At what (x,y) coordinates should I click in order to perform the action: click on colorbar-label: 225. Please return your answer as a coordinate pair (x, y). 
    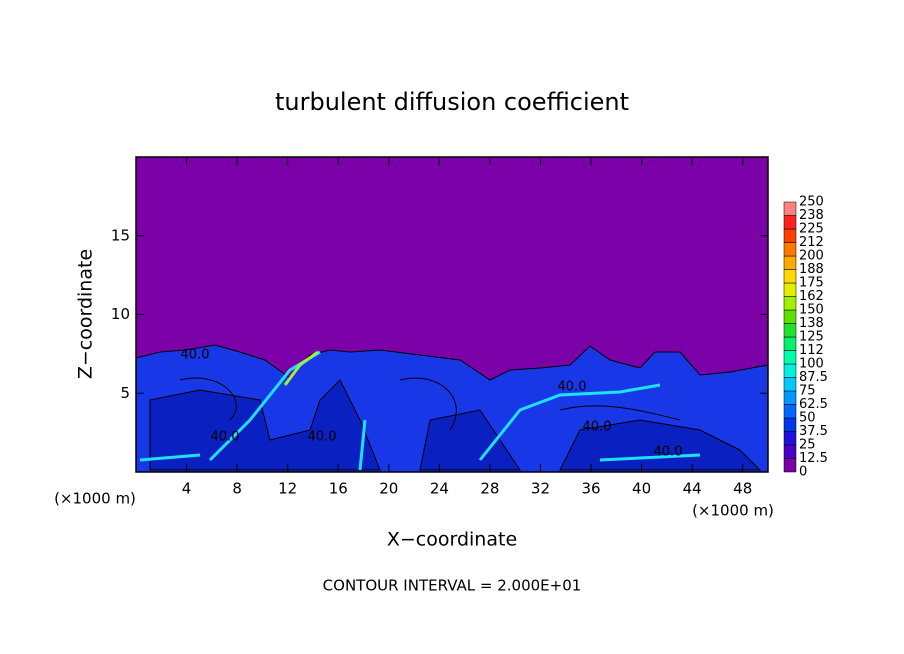
    Looking at the image, I should click on (811, 229).